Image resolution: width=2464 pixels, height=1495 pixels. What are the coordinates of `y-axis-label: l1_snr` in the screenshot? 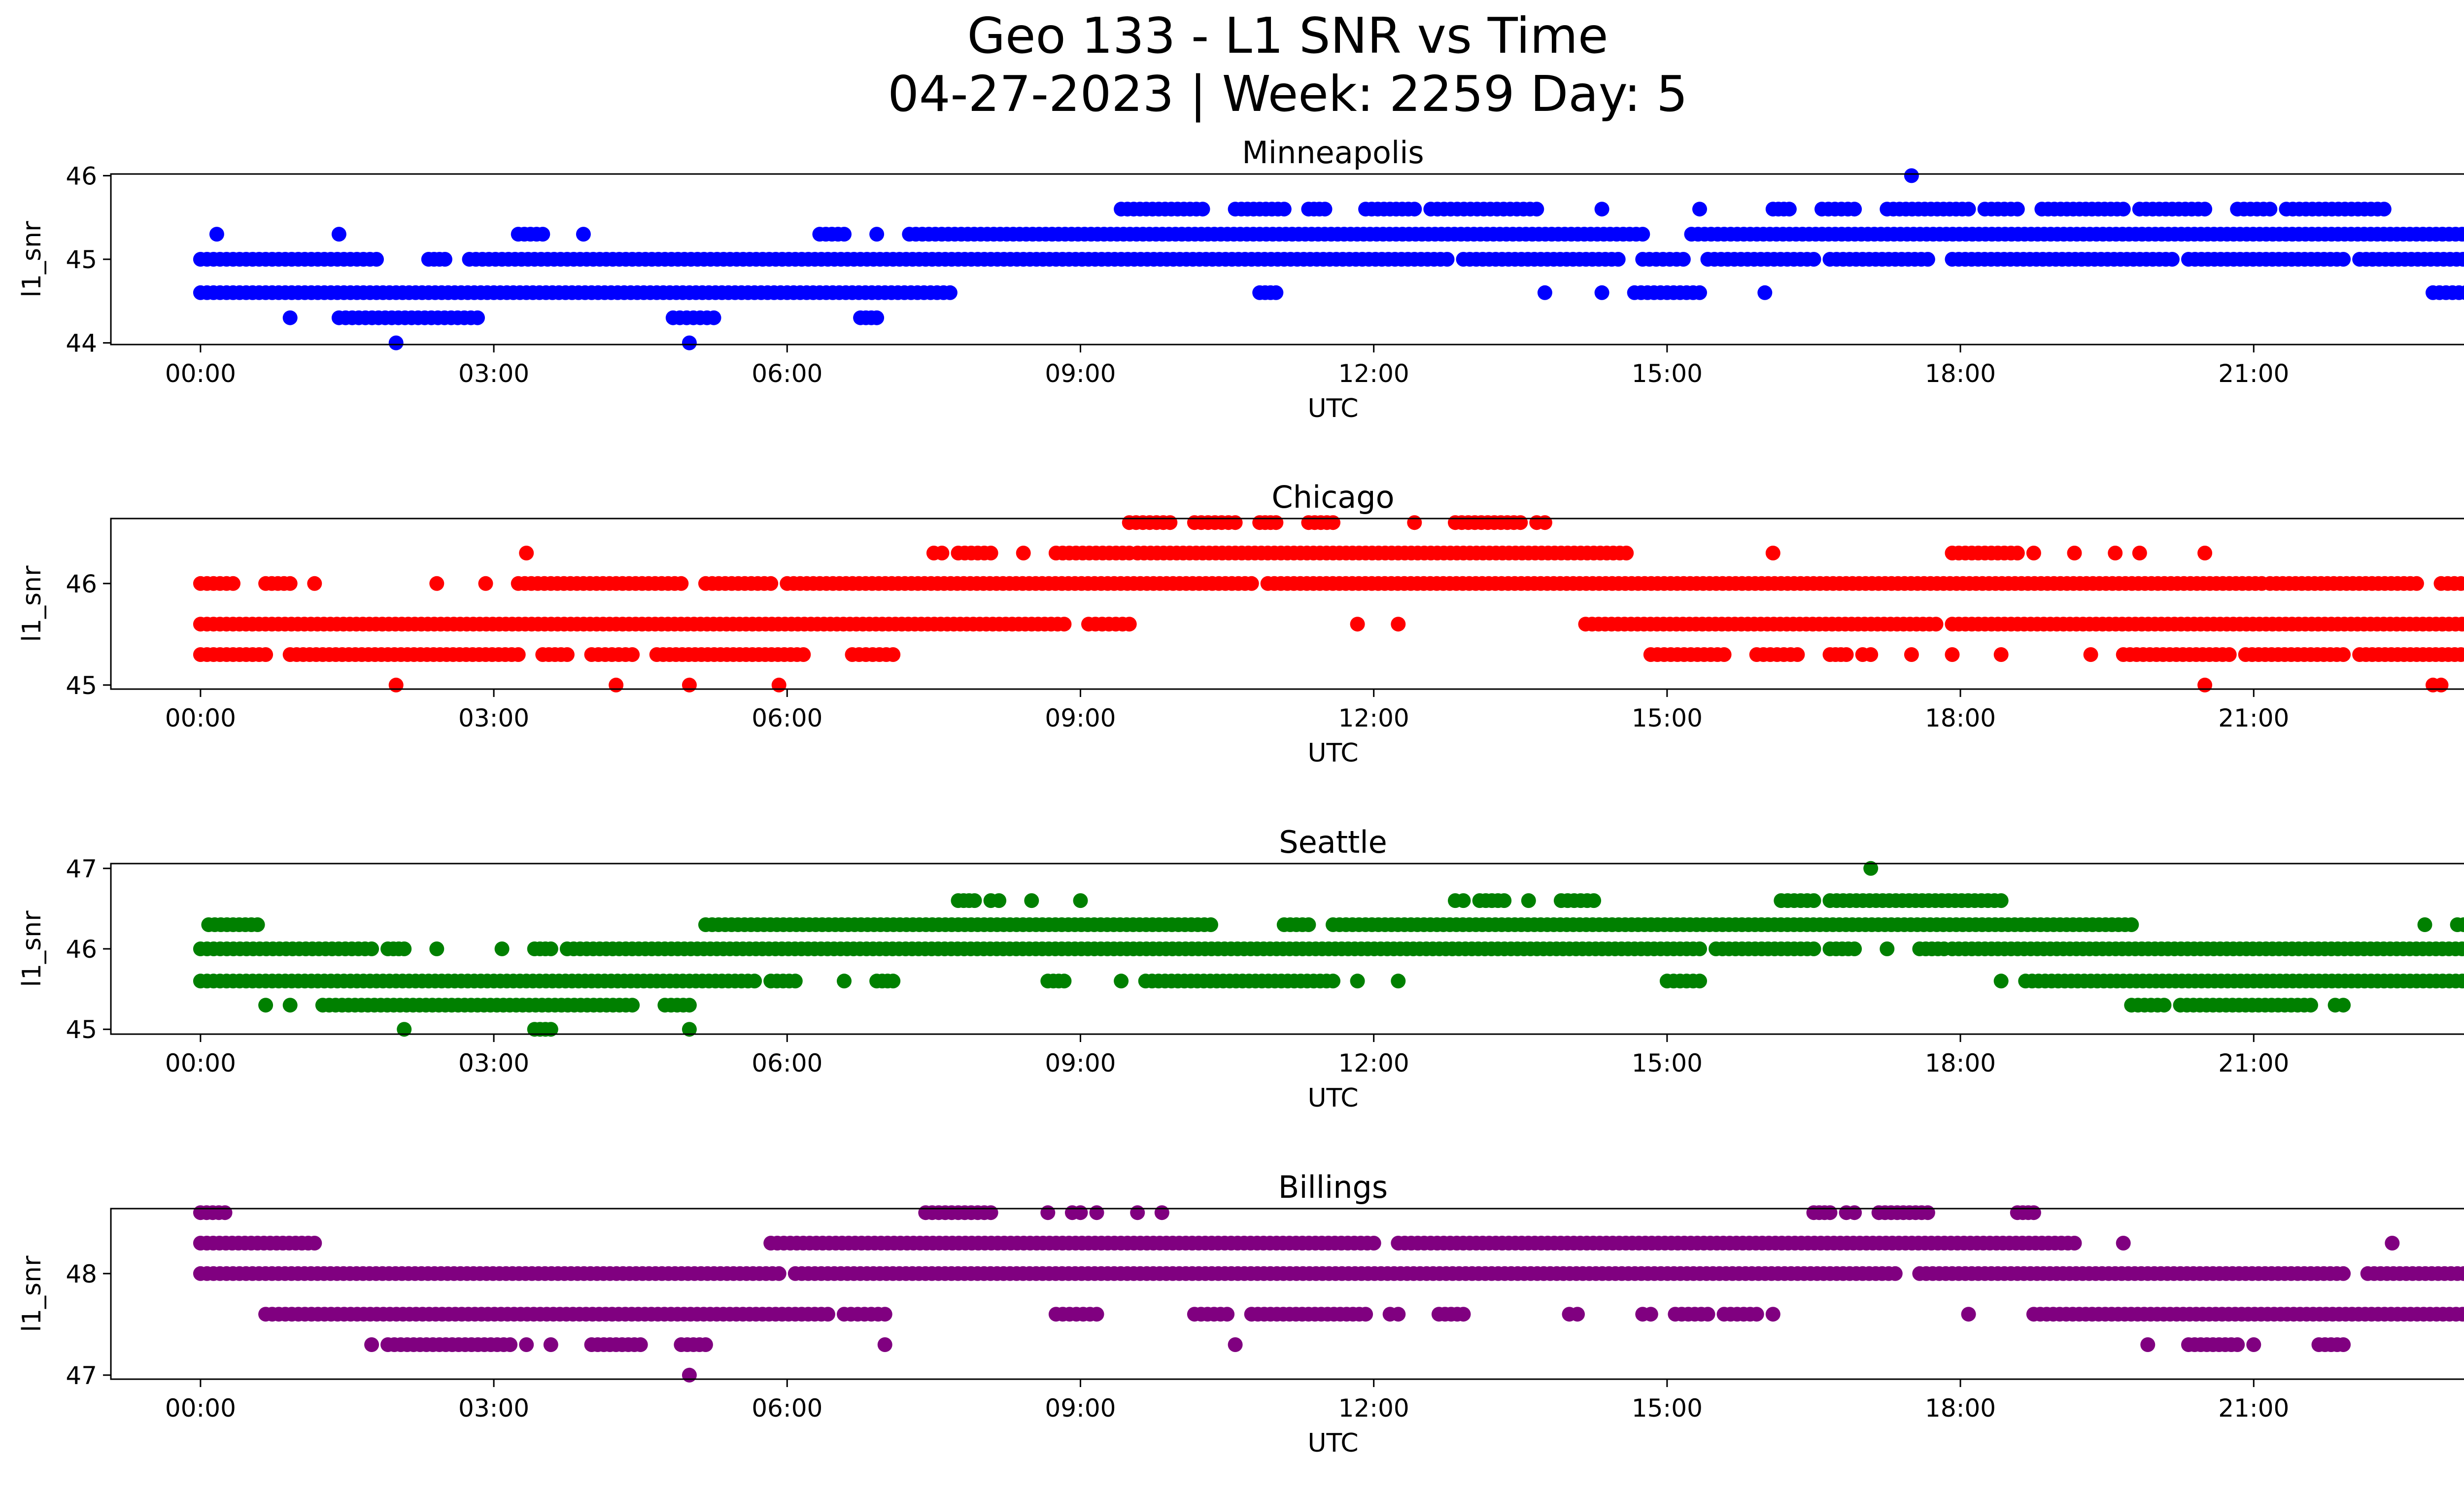 It's located at (32, 948).